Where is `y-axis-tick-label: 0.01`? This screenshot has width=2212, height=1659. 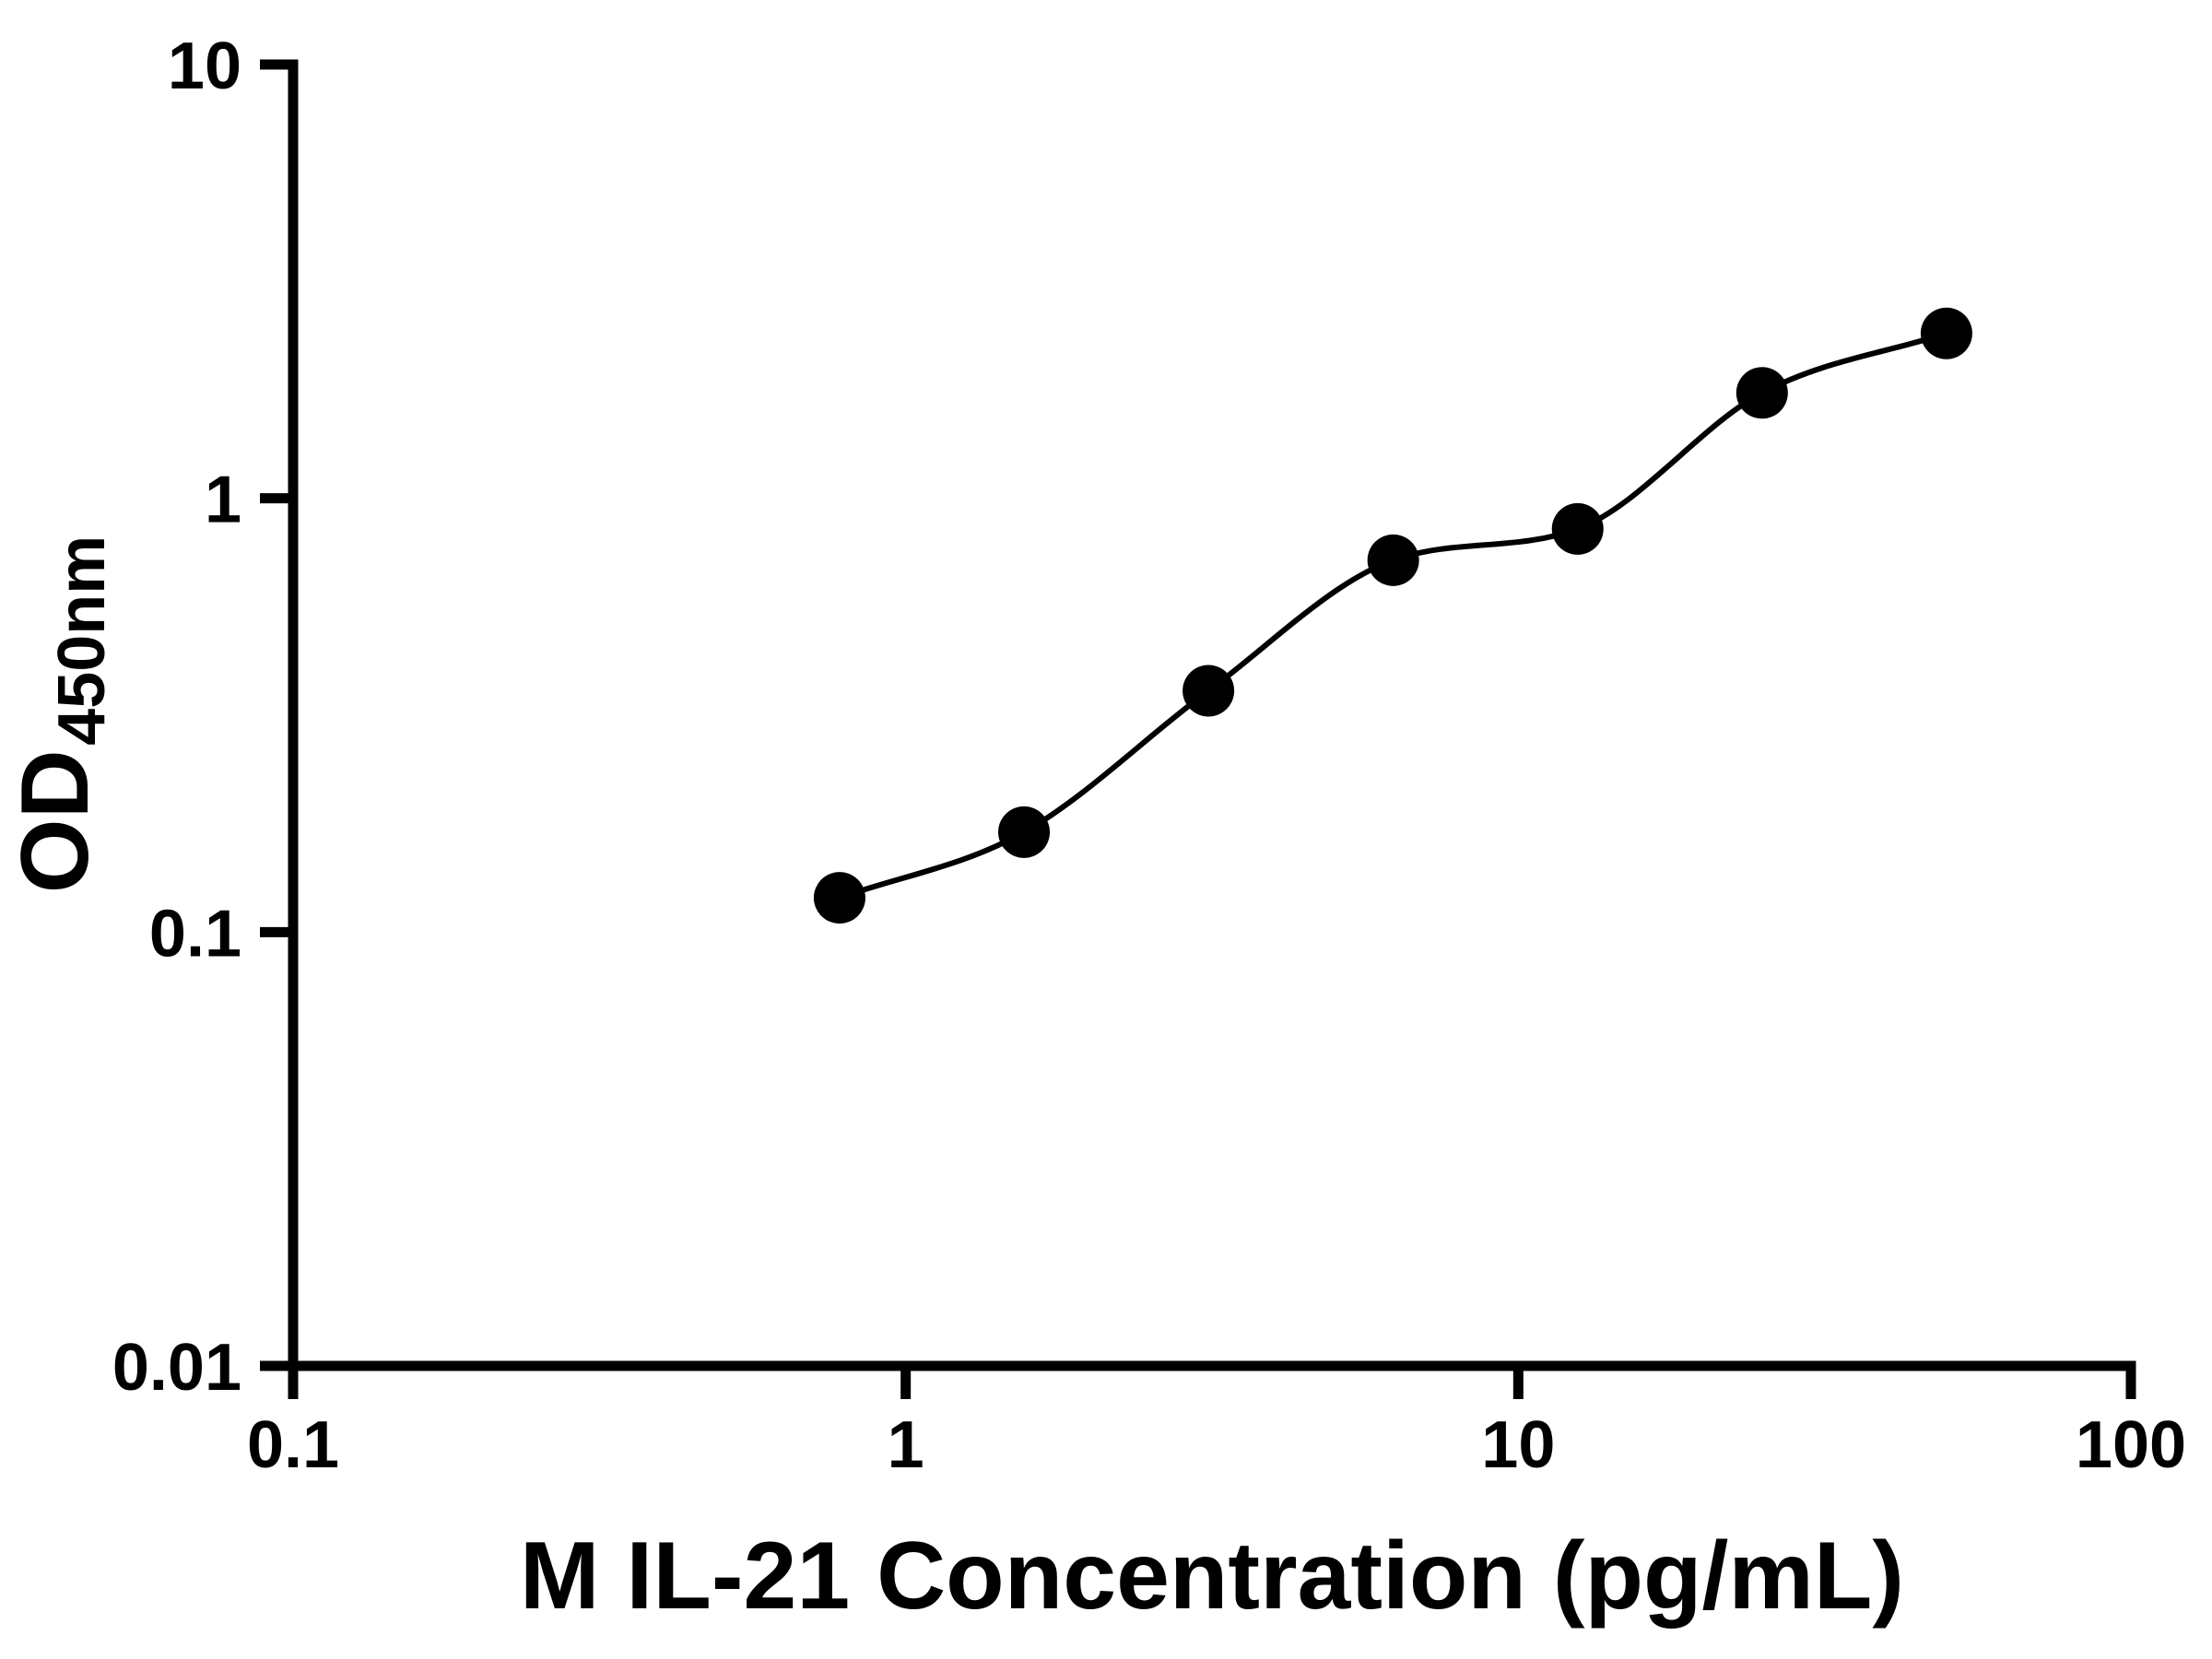
y-axis-tick-label: 0.01 is located at coordinates (176, 1368).